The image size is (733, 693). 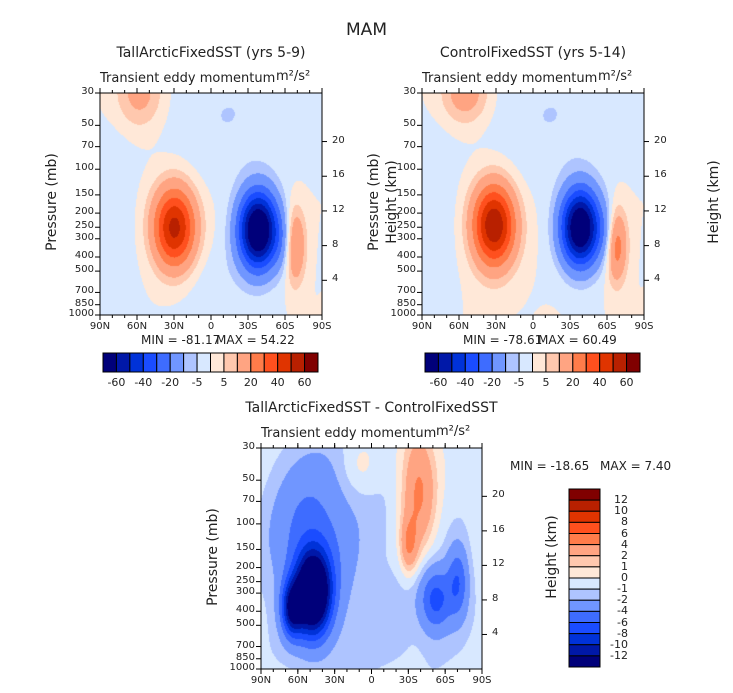 What do you see at coordinates (519, 382) in the screenshot?
I see `colorbar-label: -5` at bounding box center [519, 382].